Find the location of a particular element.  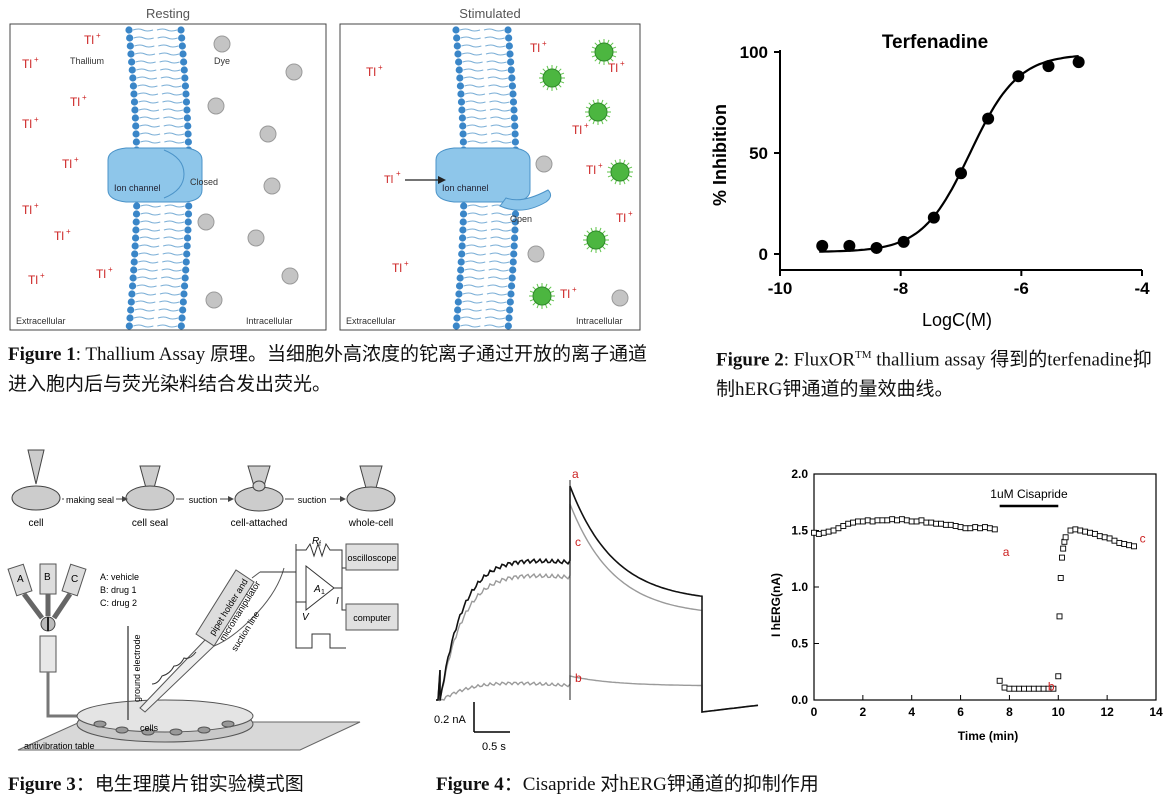

x-tick-label: 14 is located at coordinates (1156, 712).